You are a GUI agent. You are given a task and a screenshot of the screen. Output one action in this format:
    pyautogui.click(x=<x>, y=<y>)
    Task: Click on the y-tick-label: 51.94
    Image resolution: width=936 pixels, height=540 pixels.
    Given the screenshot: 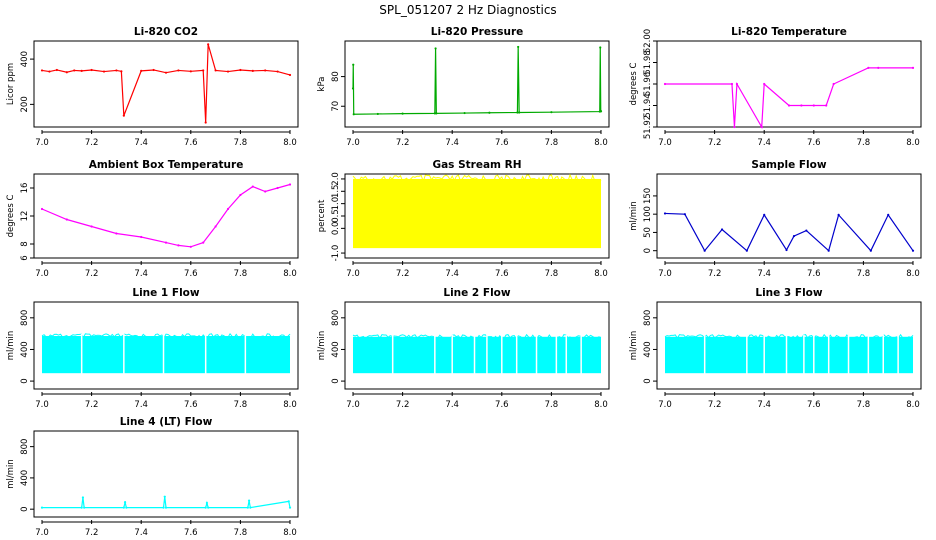 What is the action you would take?
    pyautogui.click(x=648, y=105)
    